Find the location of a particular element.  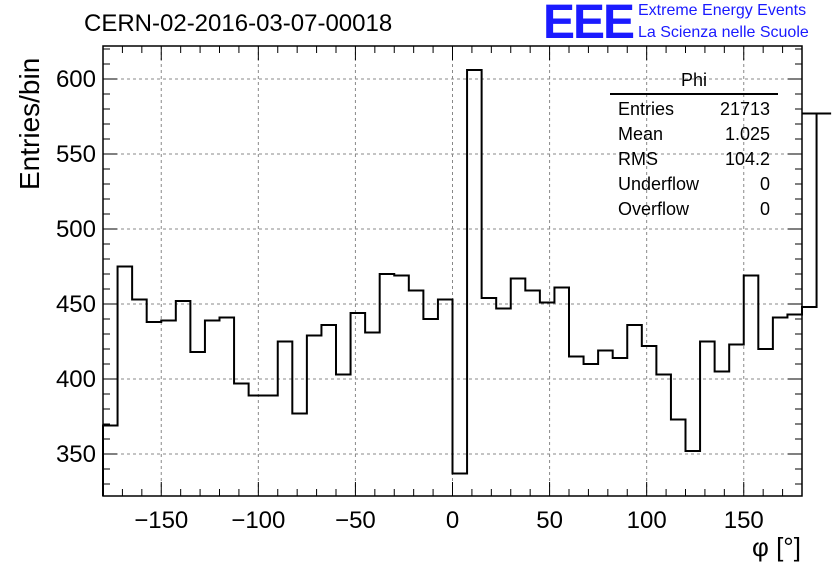

y-tick-label: 350 is located at coordinates (76, 454).